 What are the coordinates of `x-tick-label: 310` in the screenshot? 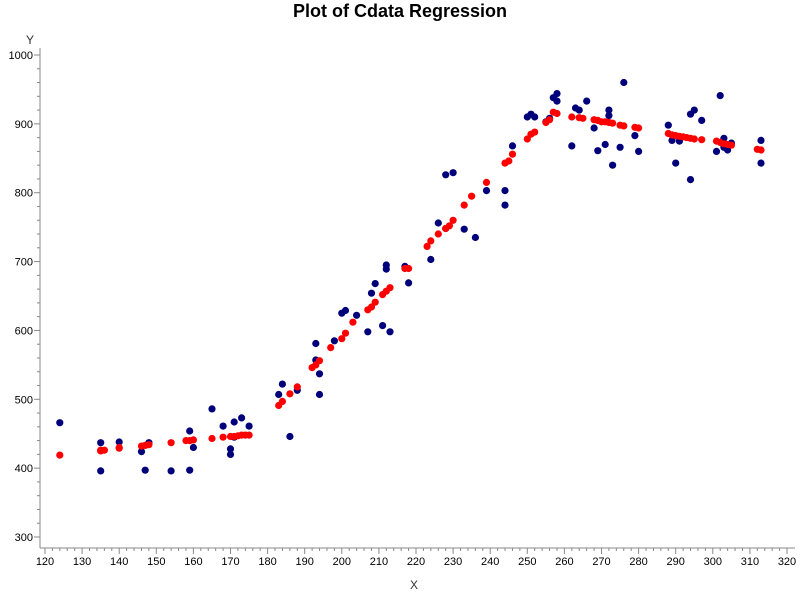 It's located at (750, 562).